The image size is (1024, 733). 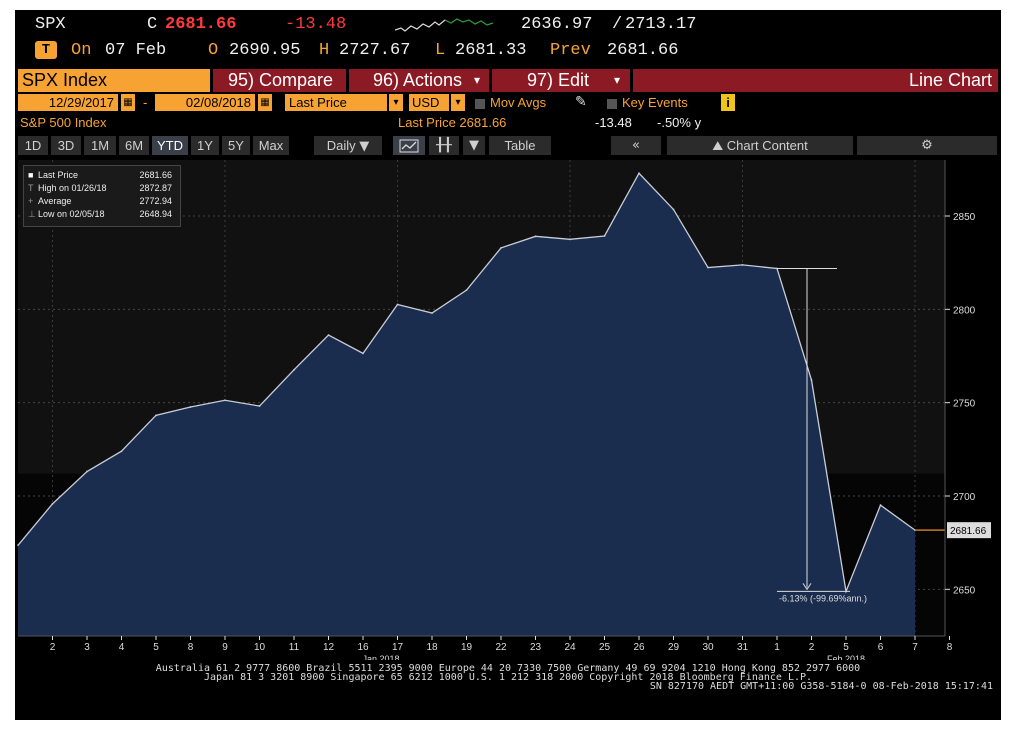 I want to click on legend-label: Low on 02/05/18, so click(x=71, y=214).